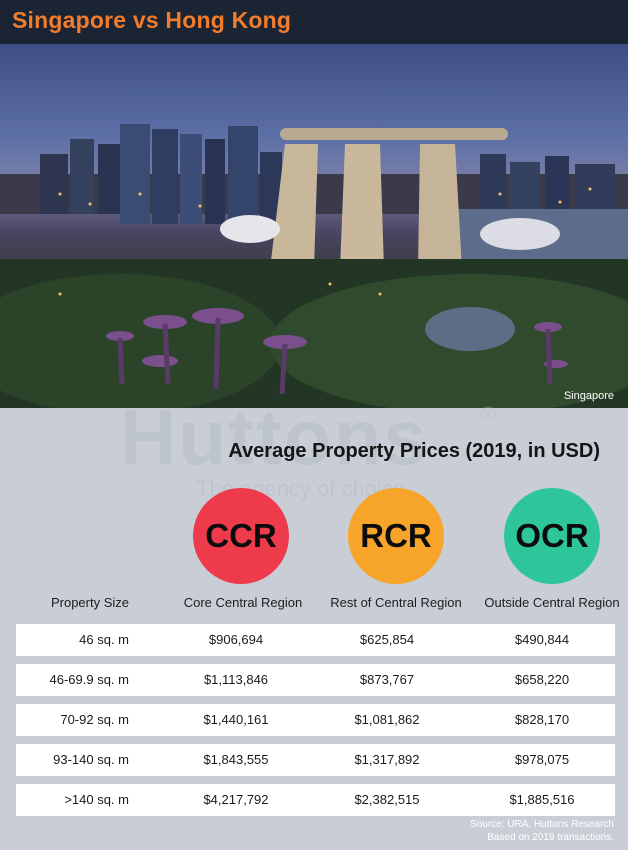 This screenshot has height=850, width=628. I want to click on ccr-column-header: Core Central Region, so click(243, 602).